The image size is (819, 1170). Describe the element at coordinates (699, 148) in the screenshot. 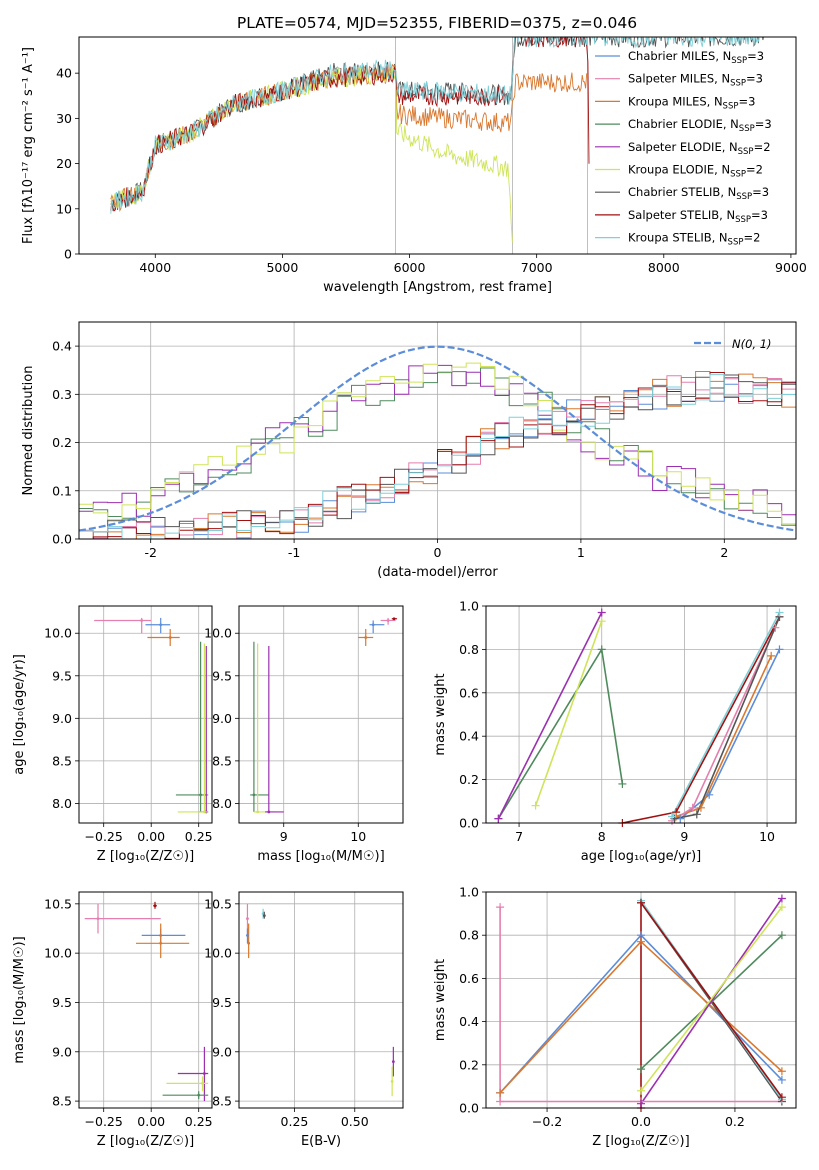

I see `legend-entry: Salpeter ELODIE, NSSP=2` at that location.